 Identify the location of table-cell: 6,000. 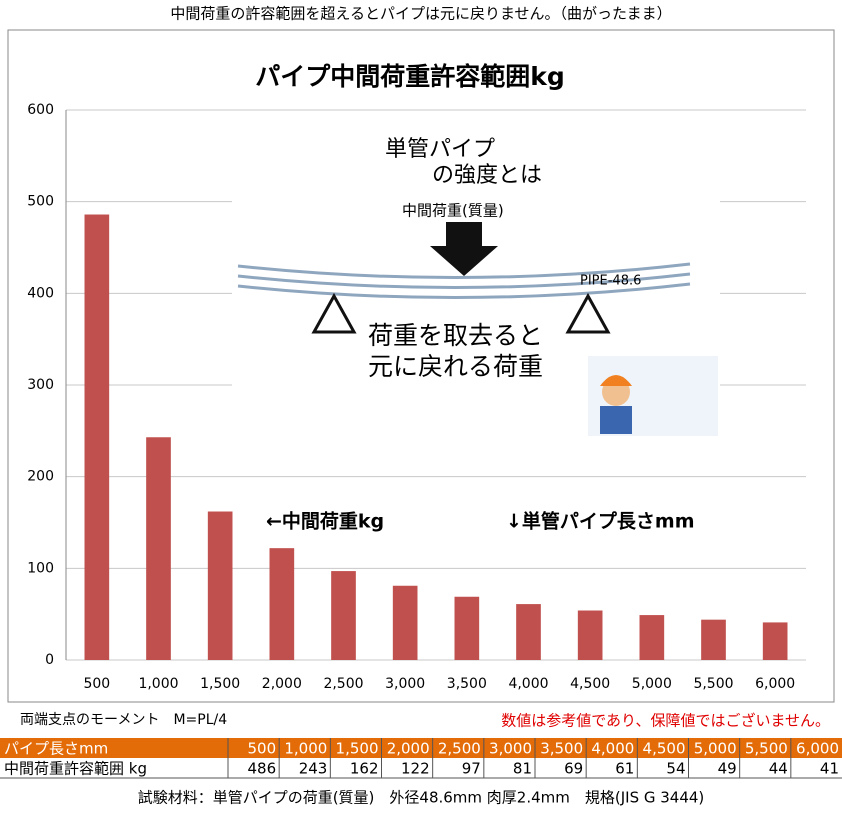
(817, 749).